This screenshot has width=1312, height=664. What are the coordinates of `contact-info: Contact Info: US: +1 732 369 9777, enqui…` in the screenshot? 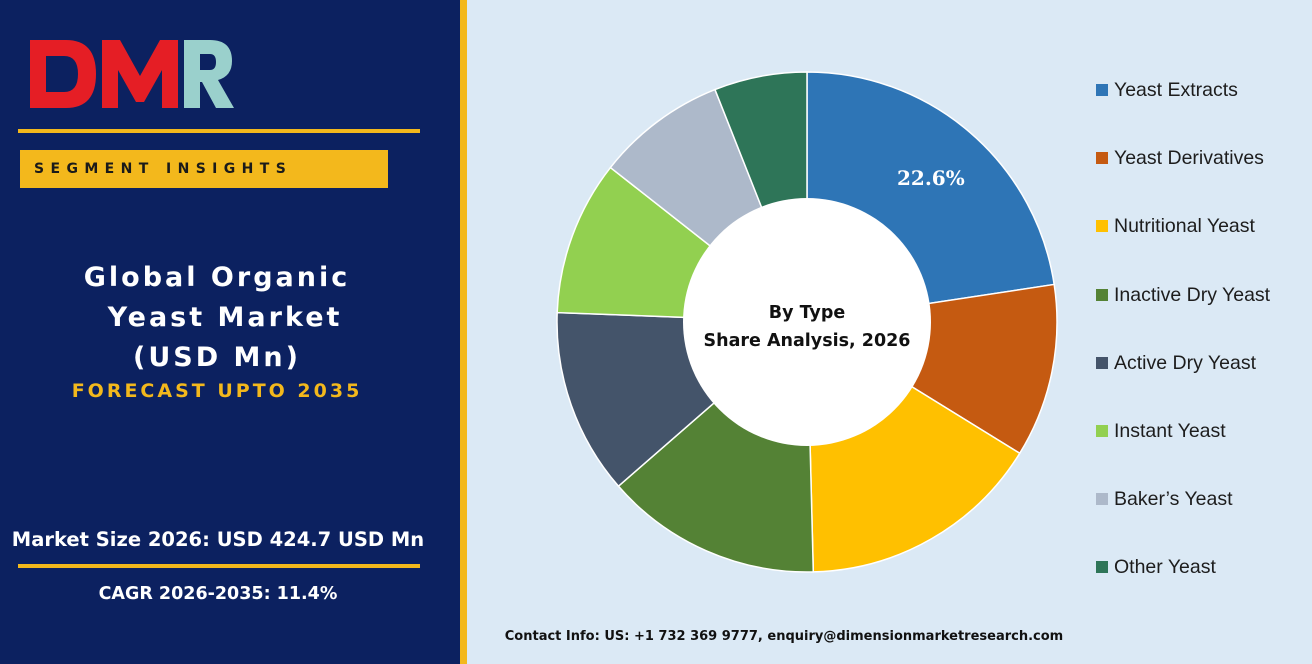 It's located at (784, 636).